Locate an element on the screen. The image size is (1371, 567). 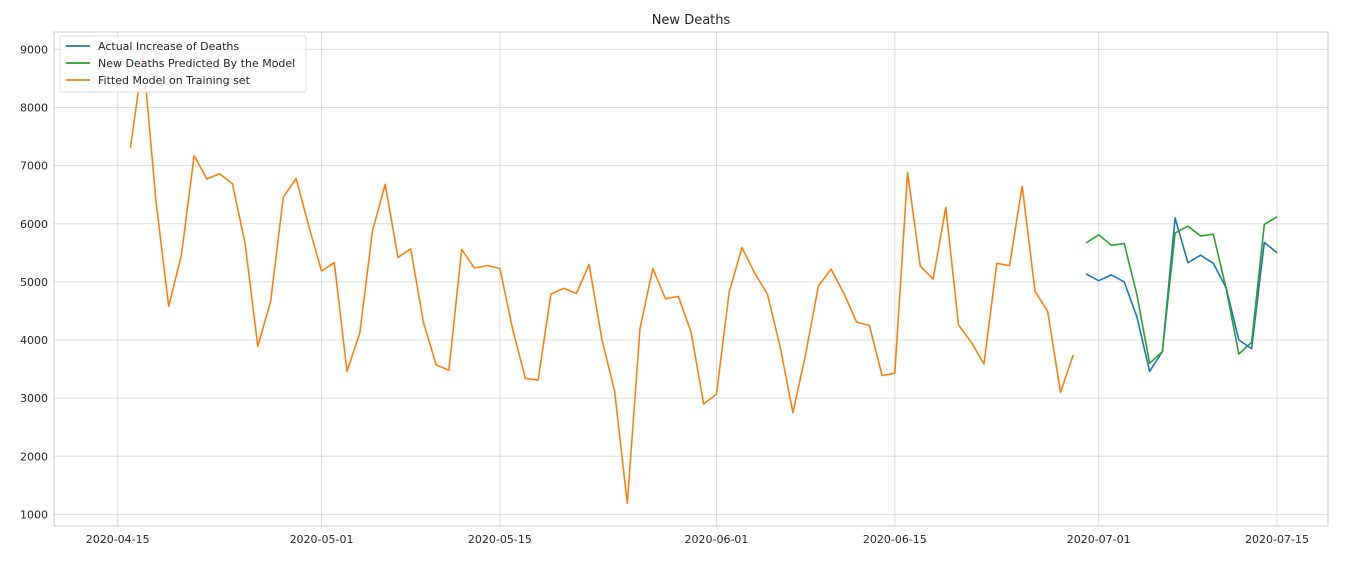
y-tick-label: 4000 is located at coordinates (34, 340).